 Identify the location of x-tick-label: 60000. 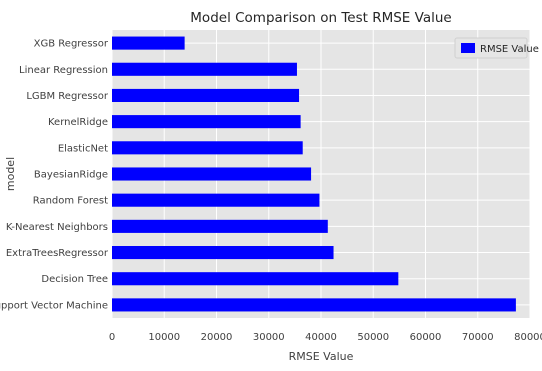
(426, 337).